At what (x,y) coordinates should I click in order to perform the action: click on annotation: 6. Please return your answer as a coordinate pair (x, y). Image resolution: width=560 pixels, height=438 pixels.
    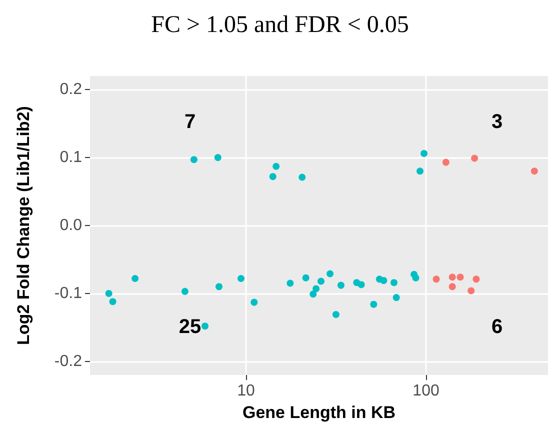
    Looking at the image, I should click on (497, 327).